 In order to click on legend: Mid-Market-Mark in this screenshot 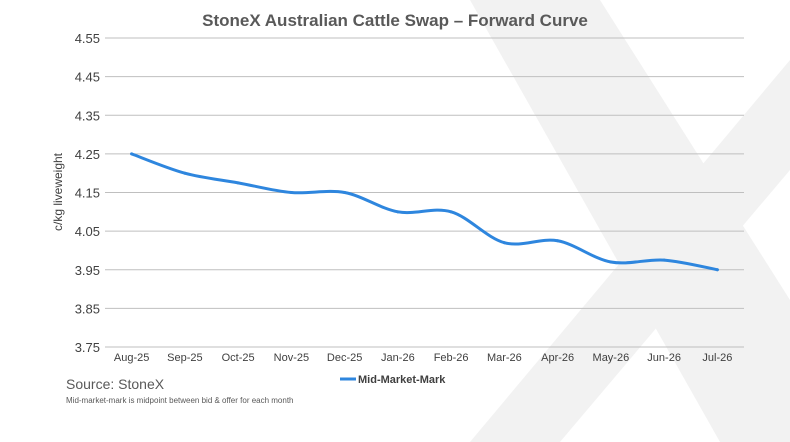, I will do `click(393, 380)`.